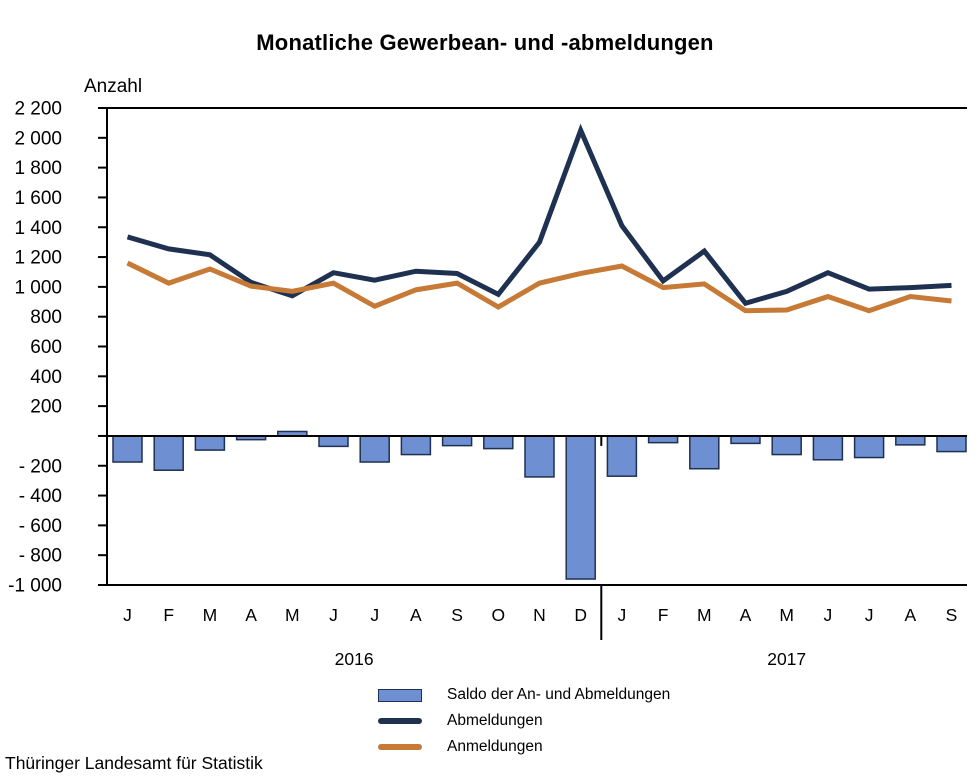  I want to click on y-tick-label: 2 200, so click(38, 109).